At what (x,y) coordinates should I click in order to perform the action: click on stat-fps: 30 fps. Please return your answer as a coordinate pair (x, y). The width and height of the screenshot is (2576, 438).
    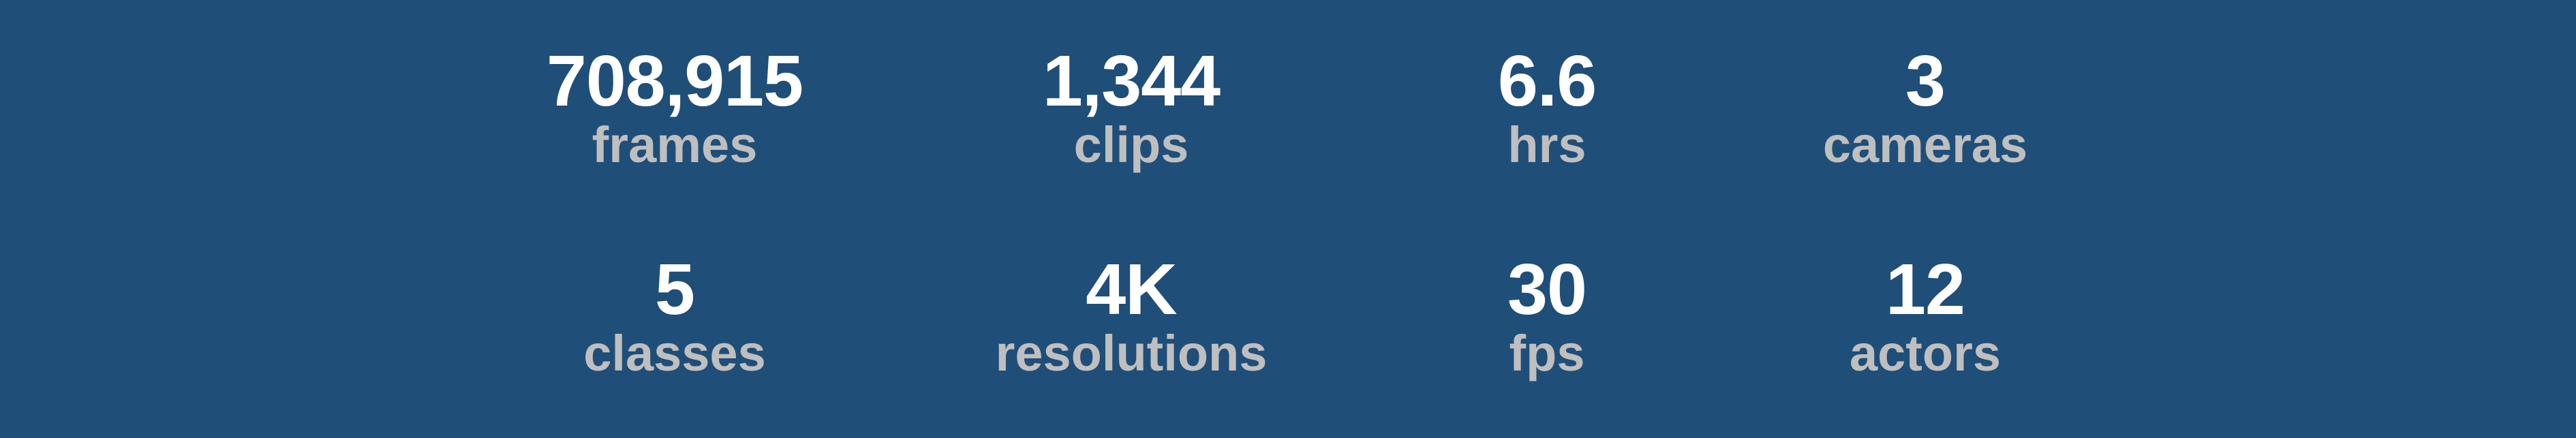
    Looking at the image, I should click on (1547, 316).